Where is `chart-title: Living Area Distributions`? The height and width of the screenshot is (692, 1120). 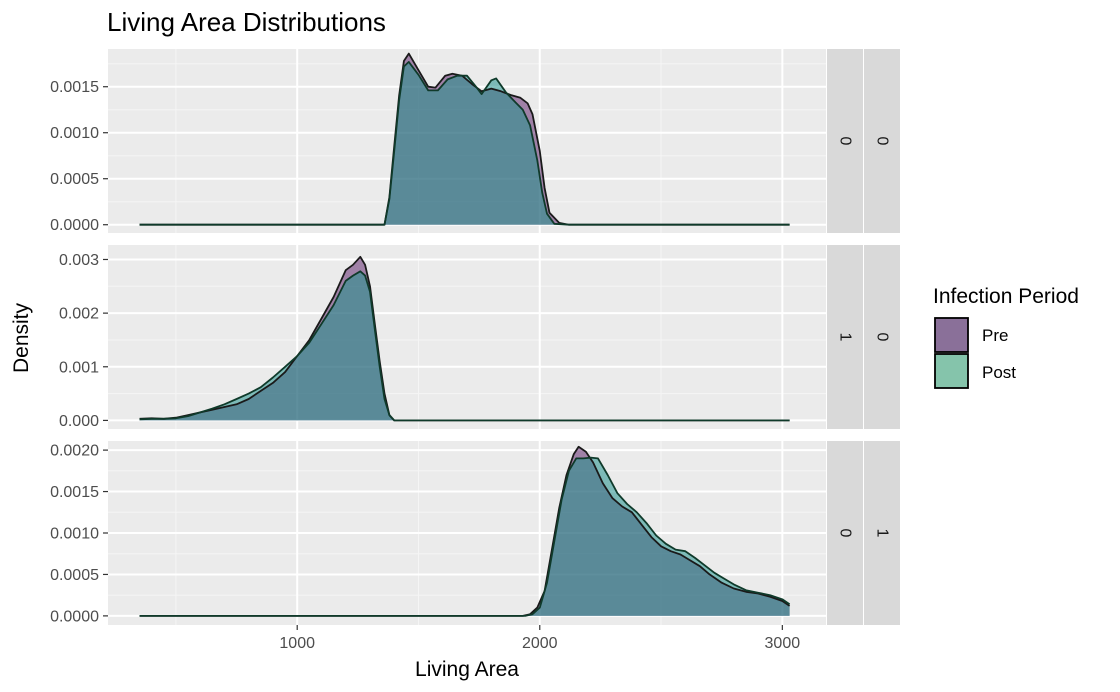 chart-title: Living Area Distributions is located at coordinates (246, 22).